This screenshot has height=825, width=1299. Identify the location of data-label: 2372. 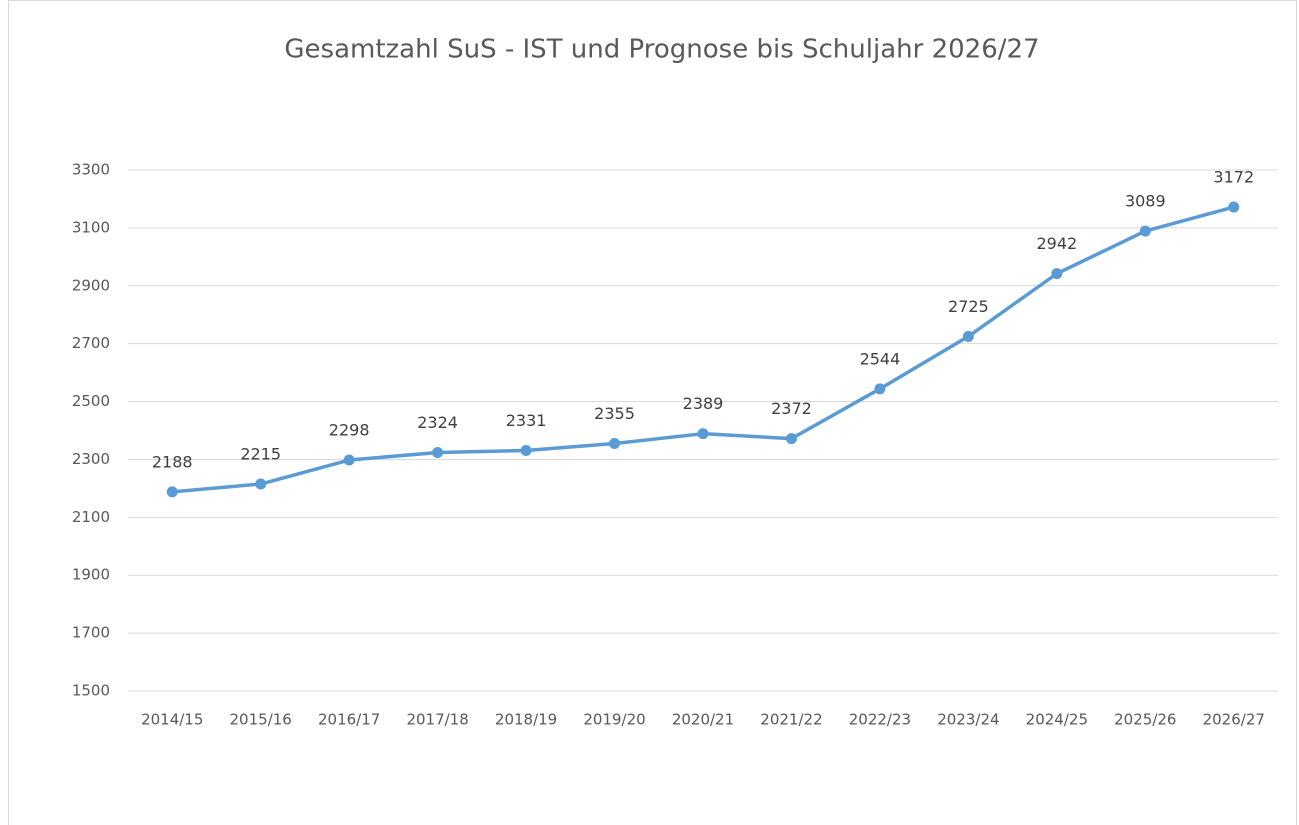
(791, 408).